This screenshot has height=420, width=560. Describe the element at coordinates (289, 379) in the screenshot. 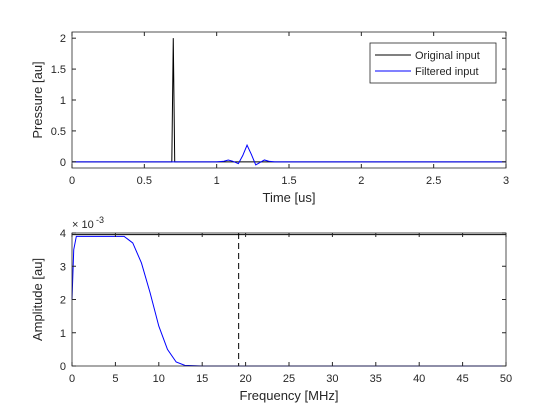

I see `x-tick-label: 25` at that location.